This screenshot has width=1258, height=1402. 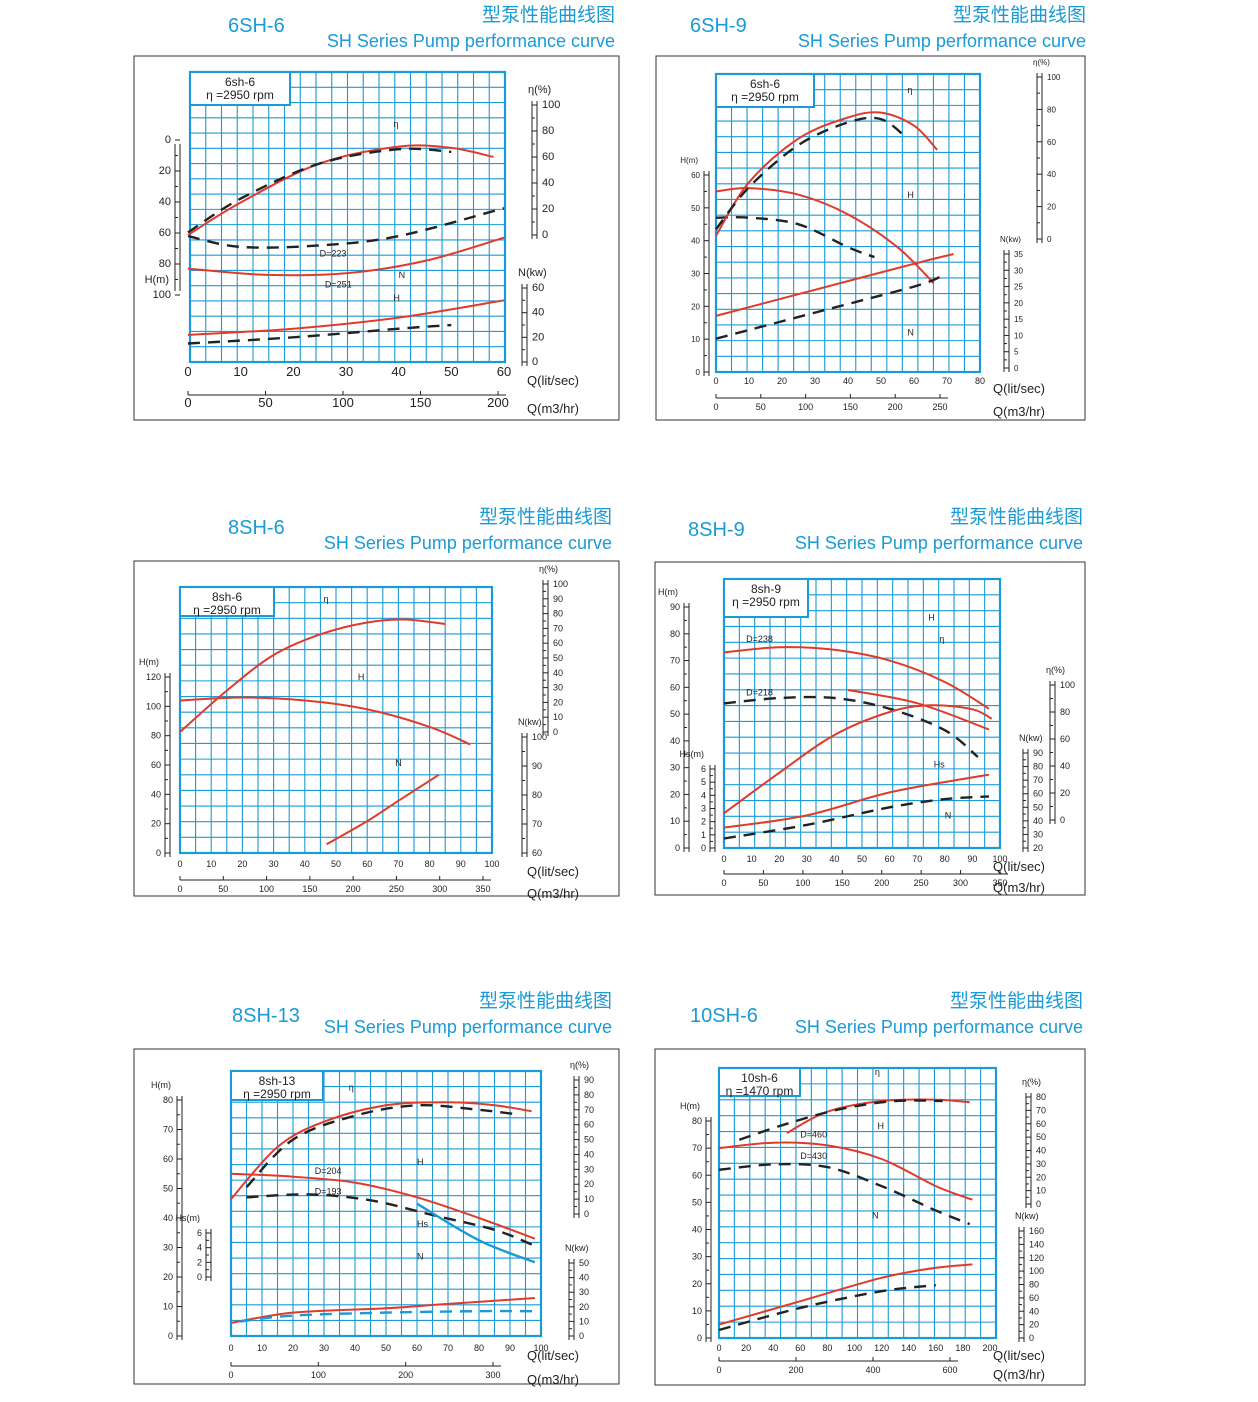 I want to click on chart-model-title: 10SH-6, so click(x=724, y=1016).